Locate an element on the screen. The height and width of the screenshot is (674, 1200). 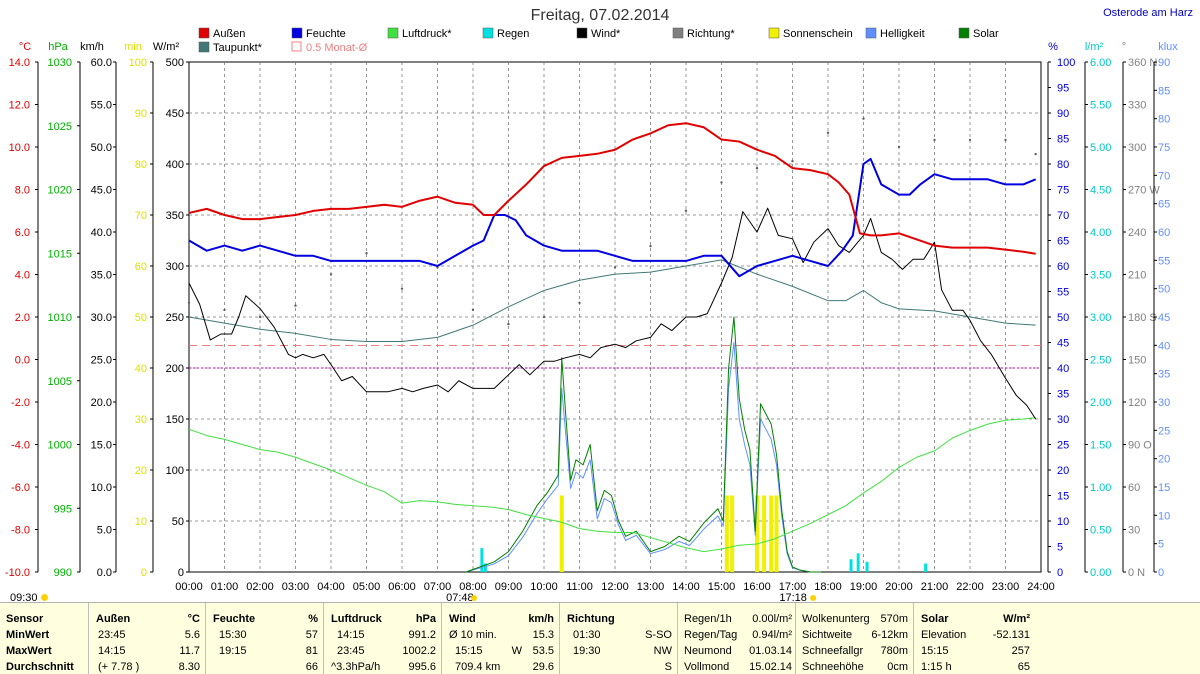
left-tick-label: 450 is located at coordinates (175, 114).